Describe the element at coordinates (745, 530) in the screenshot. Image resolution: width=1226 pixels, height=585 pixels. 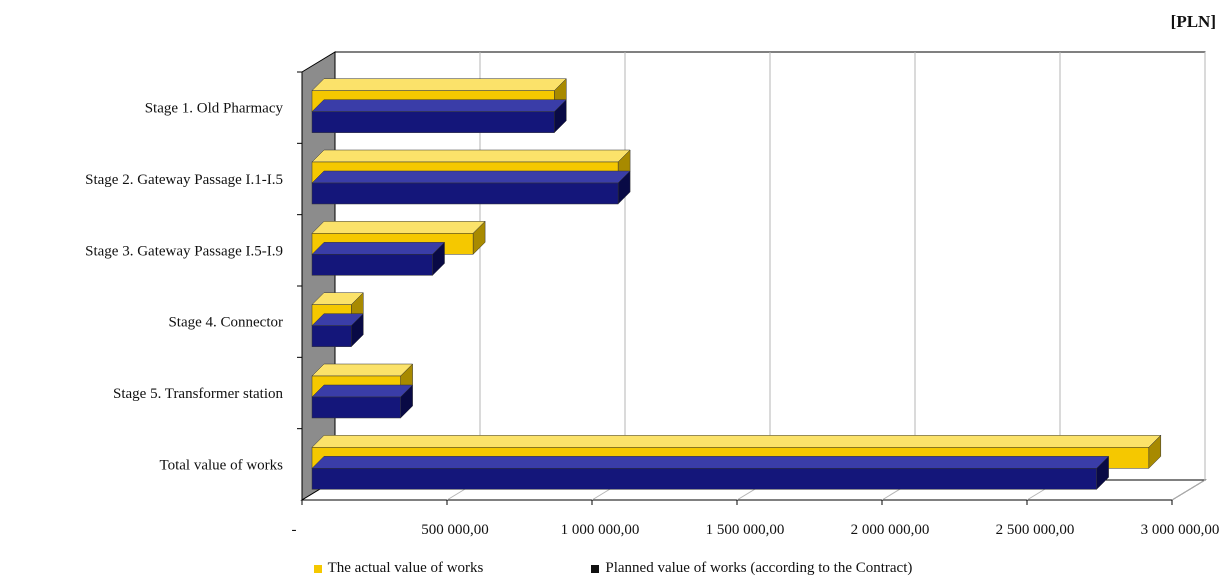
I see `x-tick-label: 1 500 000,00` at that location.